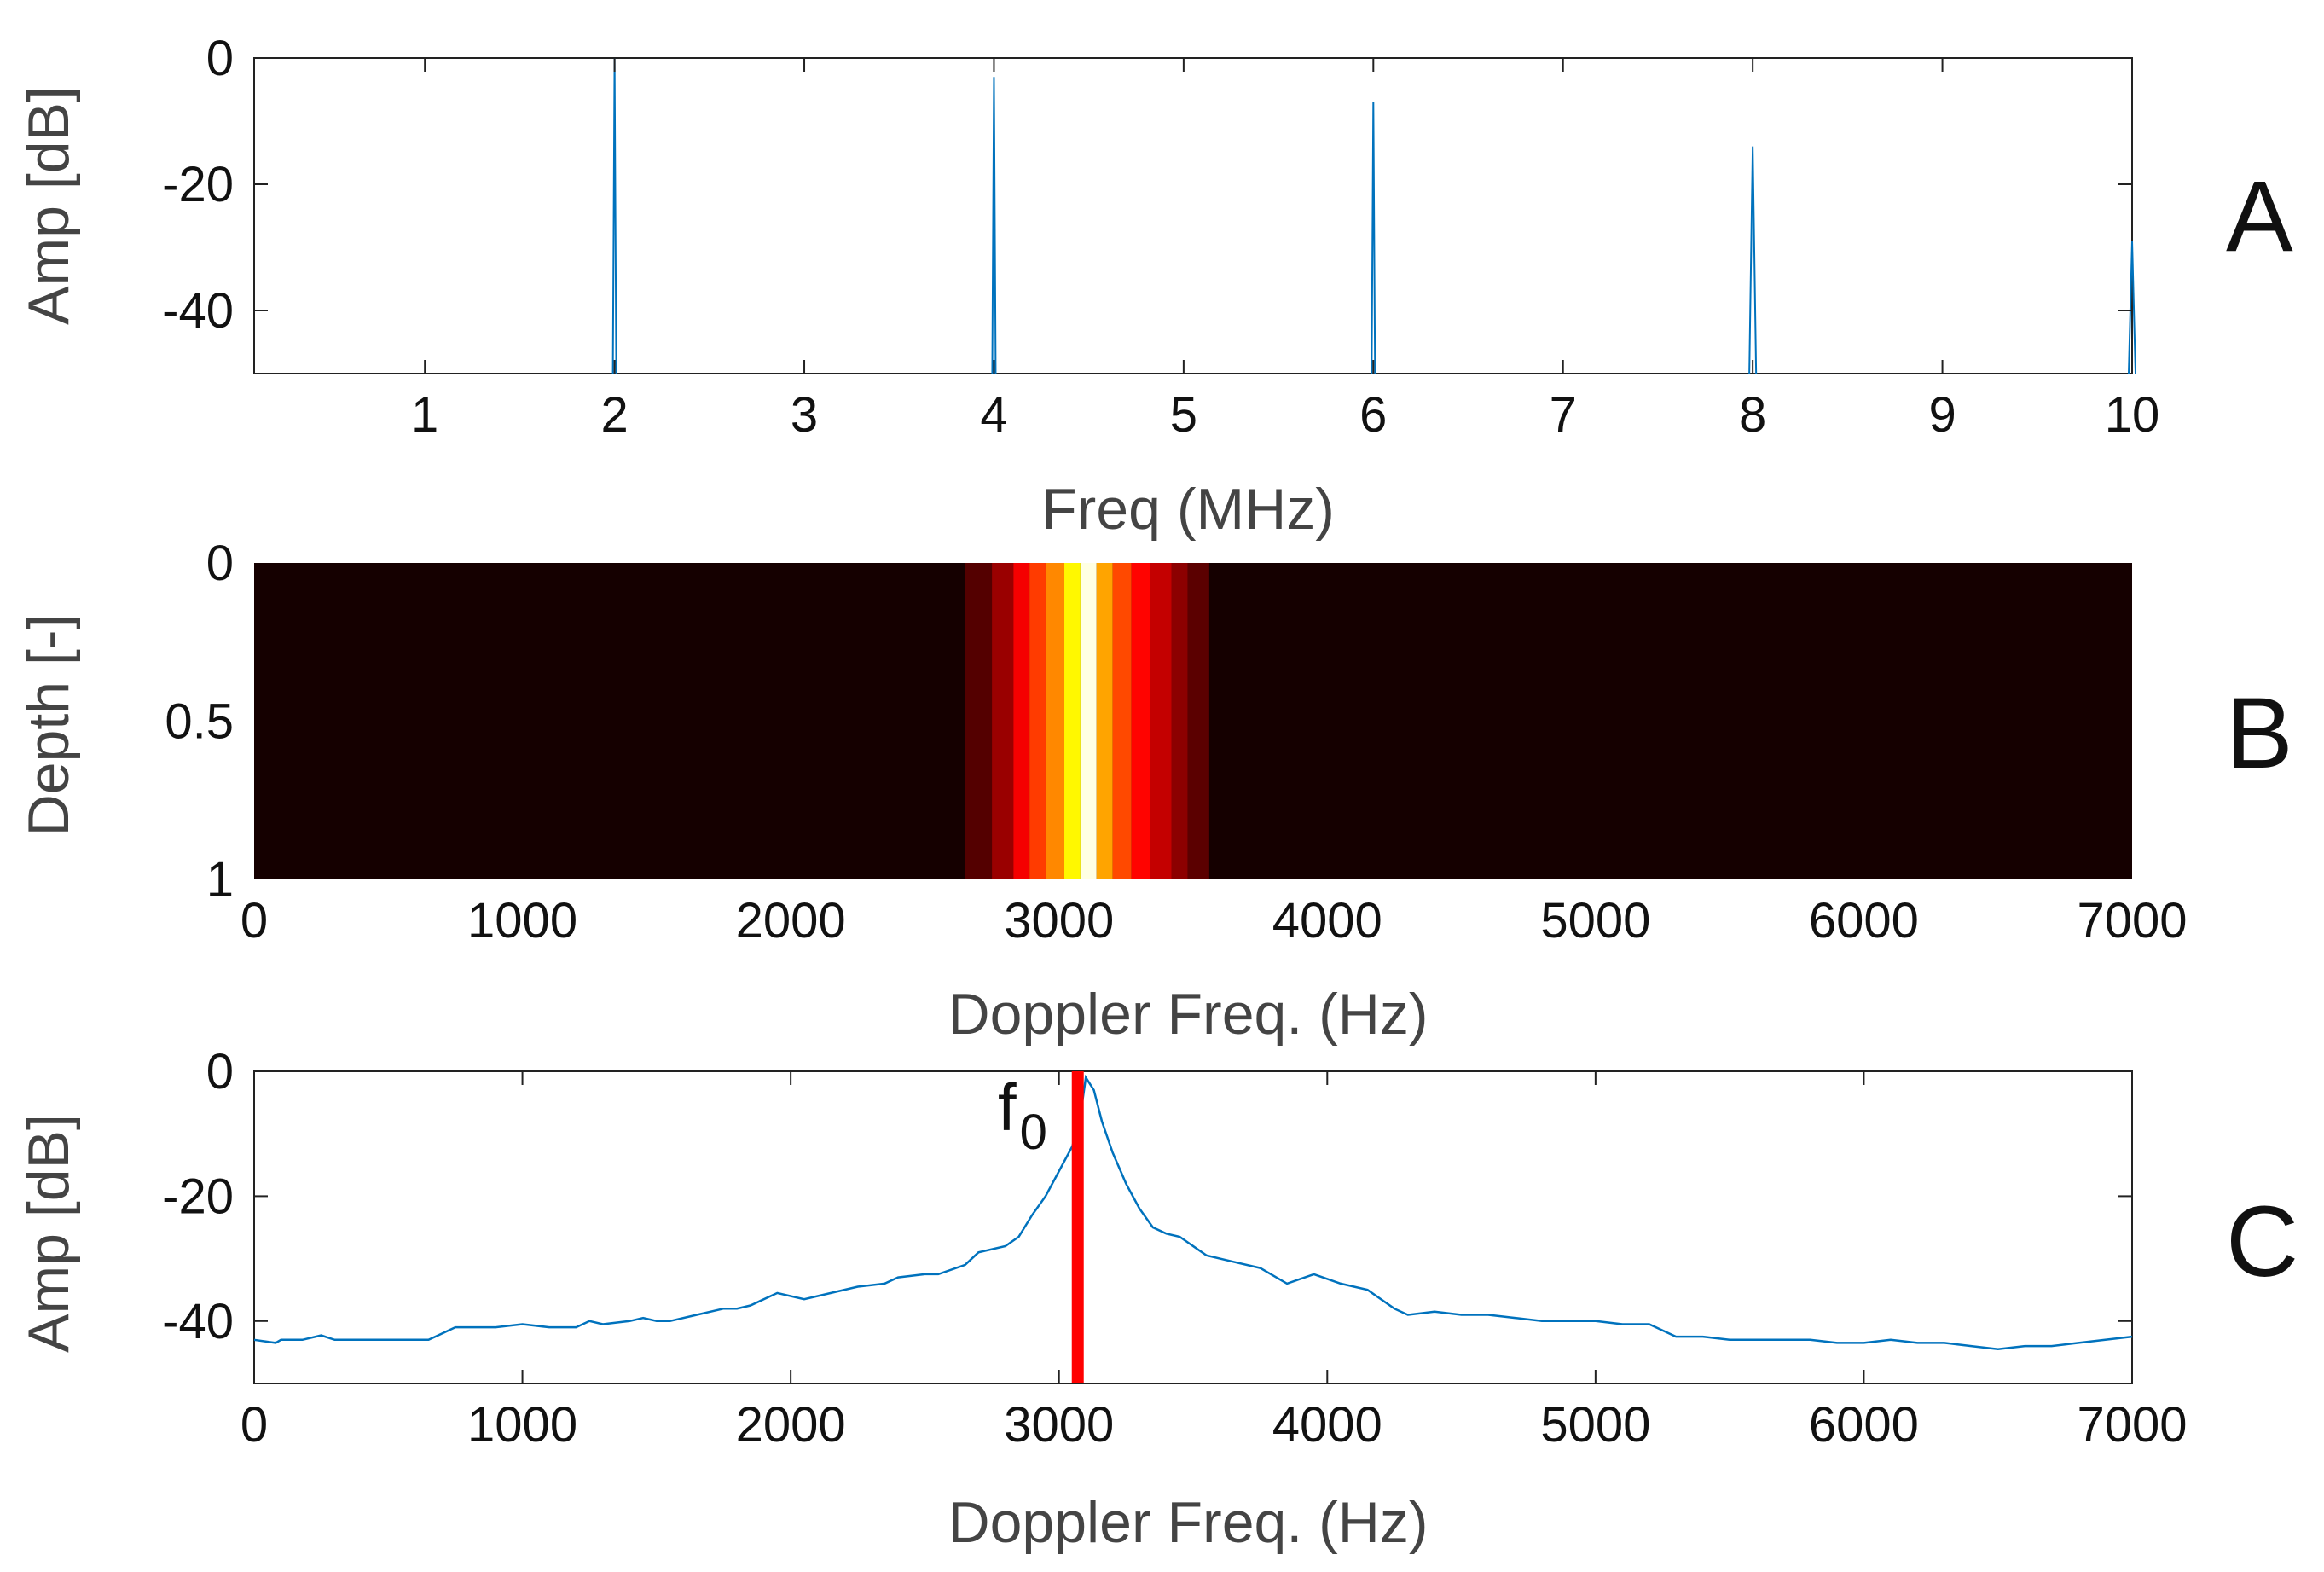 The height and width of the screenshot is (1572, 2324). Describe the element at coordinates (48, 205) in the screenshot. I see `panel-a-y-axis-label: Amp [dB]` at that location.